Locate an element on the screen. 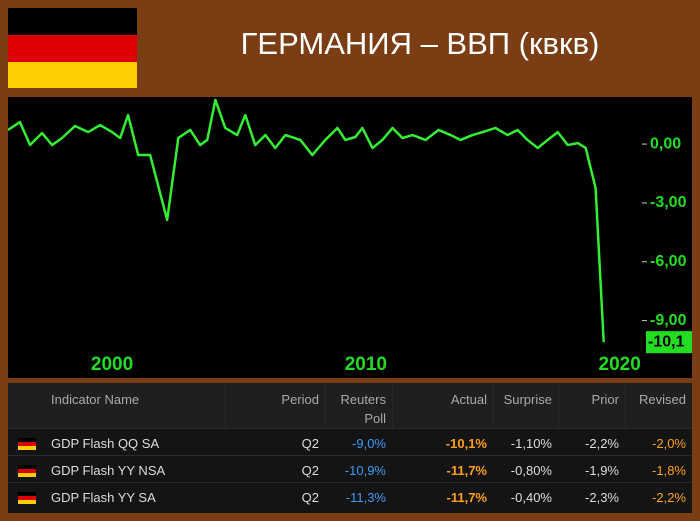 Image resolution: width=700 pixels, height=521 pixels. column-header: Reuters Poll is located at coordinates (363, 409).